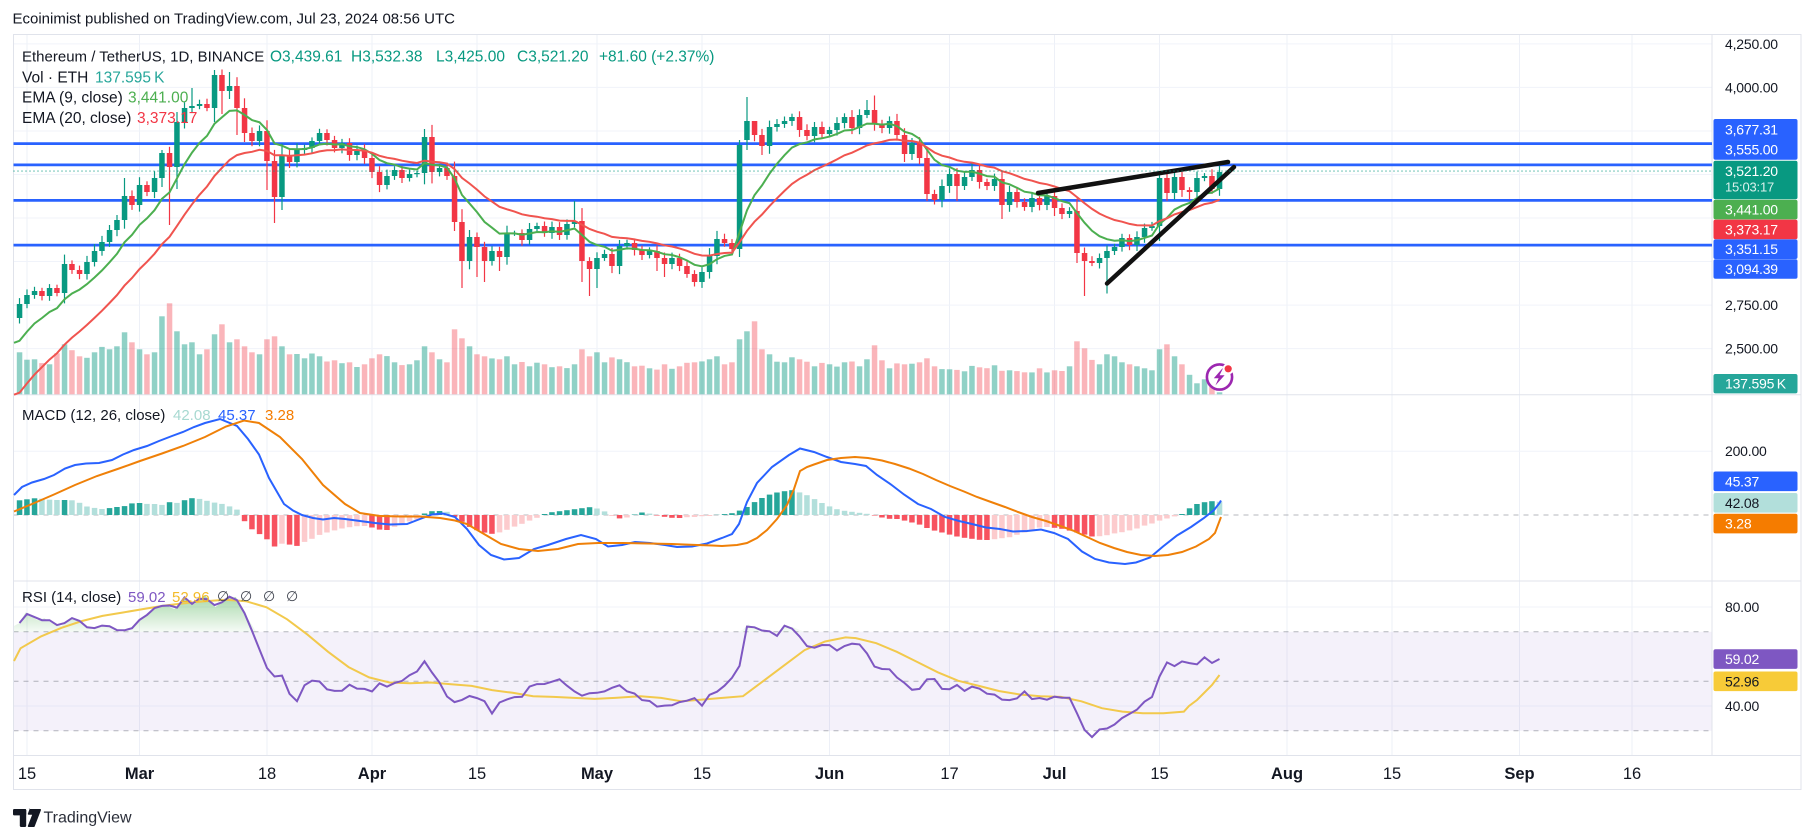 Image resolution: width=1814 pixels, height=840 pixels. Describe the element at coordinates (76, 118) in the screenshot. I see `svg-text: EMA (20, close)` at that location.